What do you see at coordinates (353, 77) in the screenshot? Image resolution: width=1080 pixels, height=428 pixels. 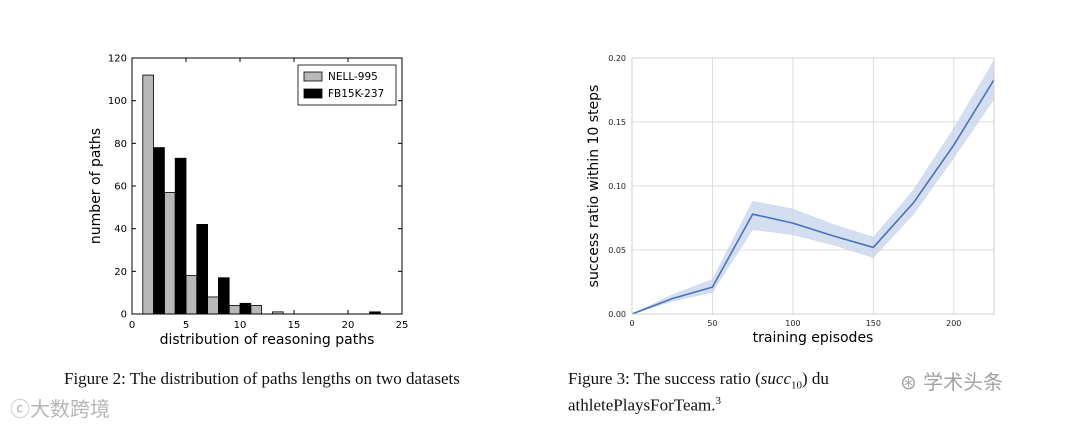 I see `legend-label: NELL-995` at bounding box center [353, 77].